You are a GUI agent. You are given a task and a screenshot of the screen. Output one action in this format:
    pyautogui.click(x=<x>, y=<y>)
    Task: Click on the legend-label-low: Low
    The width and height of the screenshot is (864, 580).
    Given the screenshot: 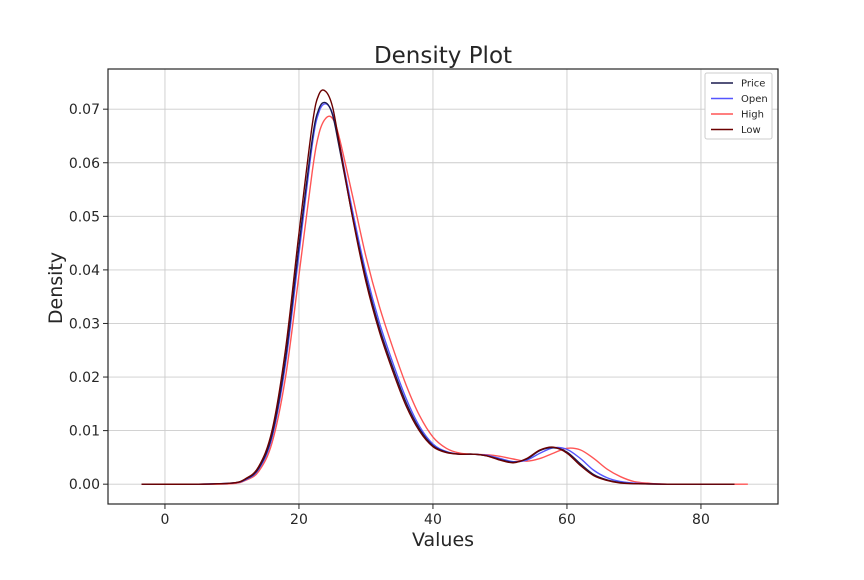 What is the action you would take?
    pyautogui.click(x=751, y=130)
    